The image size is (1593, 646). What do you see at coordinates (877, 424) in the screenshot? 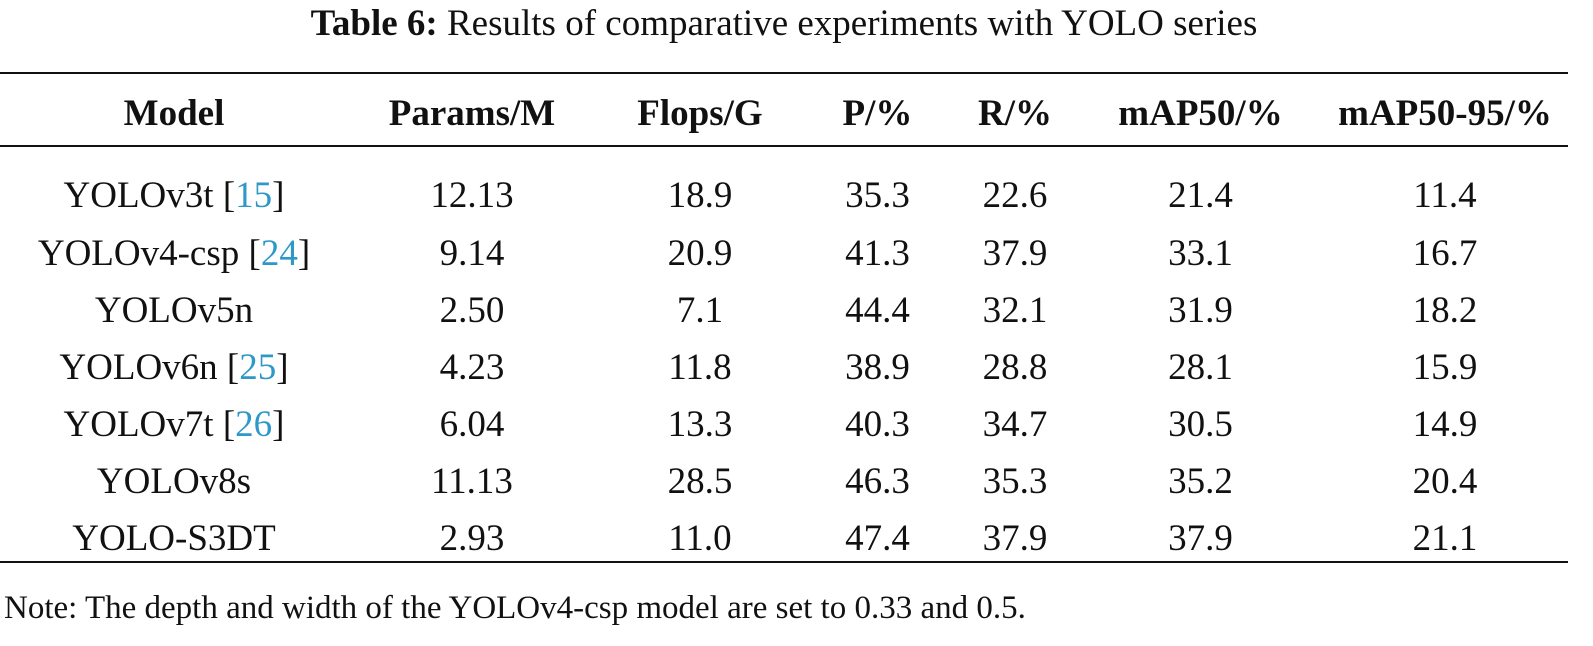
I see `value-cell: 40.3` at bounding box center [877, 424].